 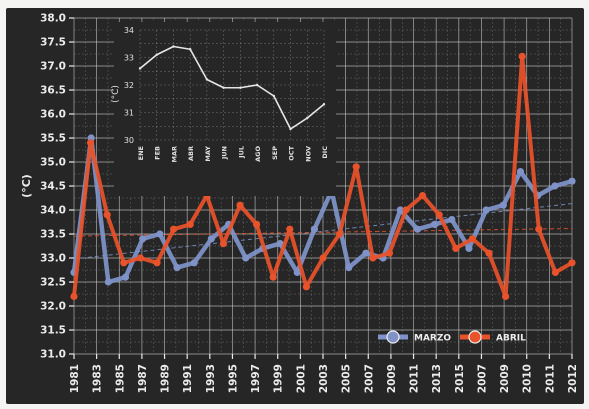 I want to click on x-tick-label: 1999, so click(x=279, y=378).